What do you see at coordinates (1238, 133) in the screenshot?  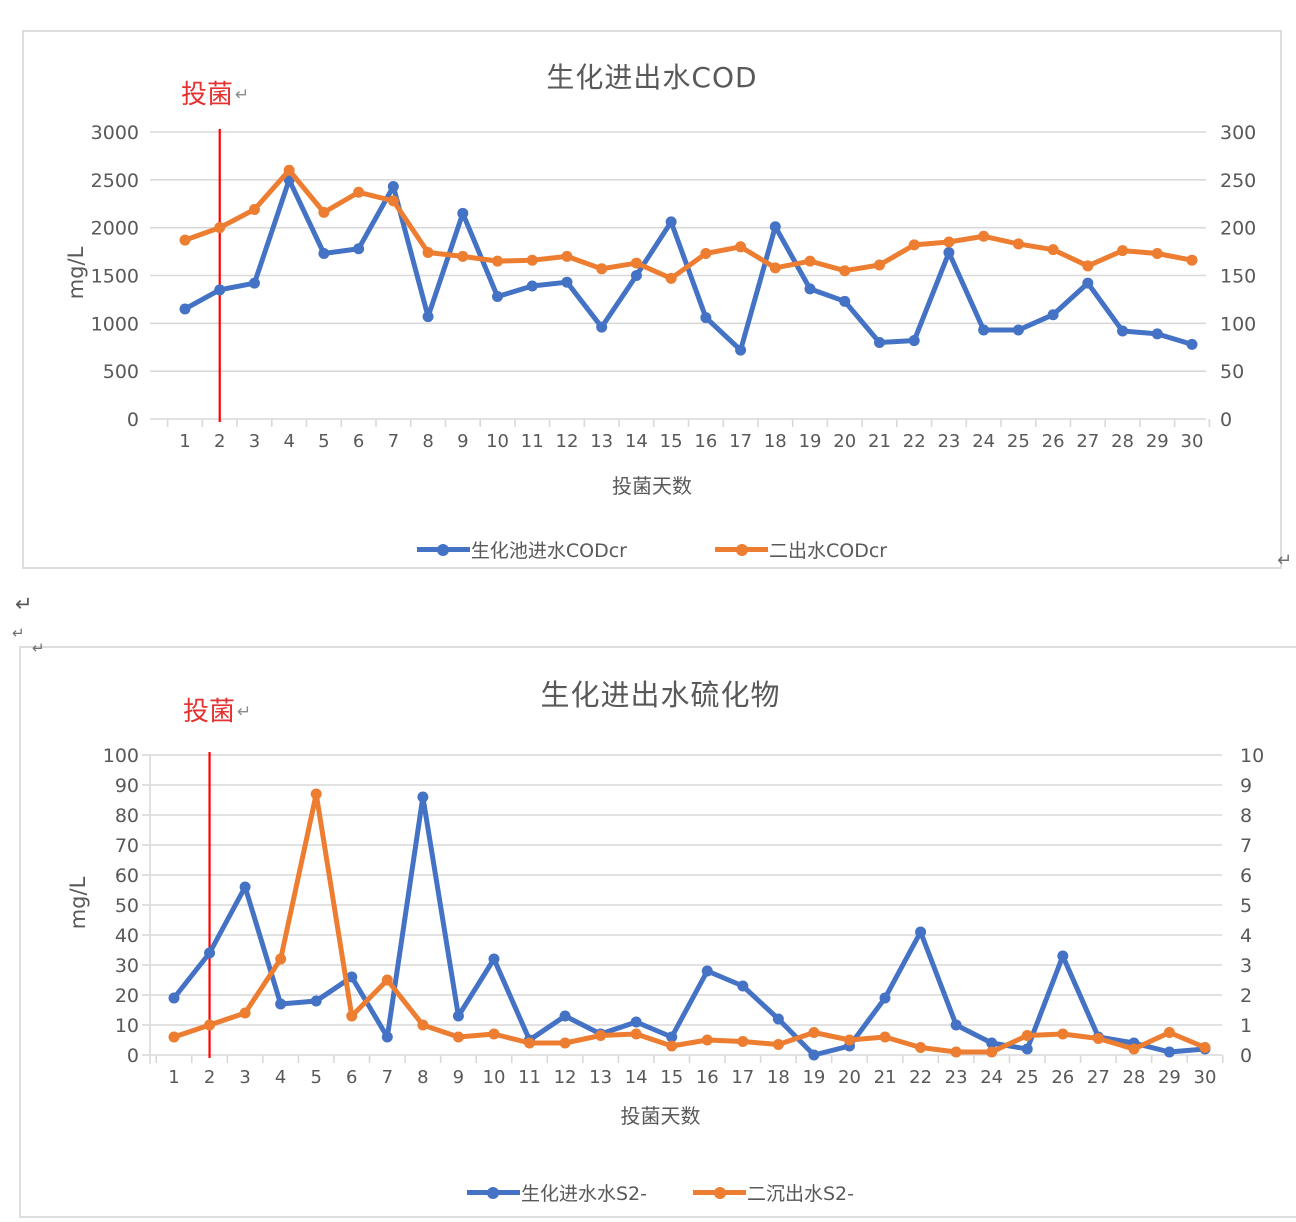 I see `svg-text: 300` at bounding box center [1238, 133].